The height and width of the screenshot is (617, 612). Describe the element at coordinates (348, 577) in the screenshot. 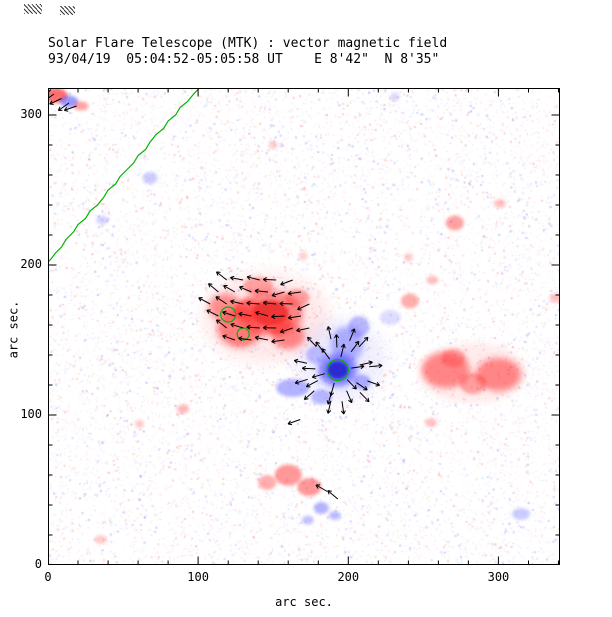

I see `x-tick-label-200: 200` at that location.